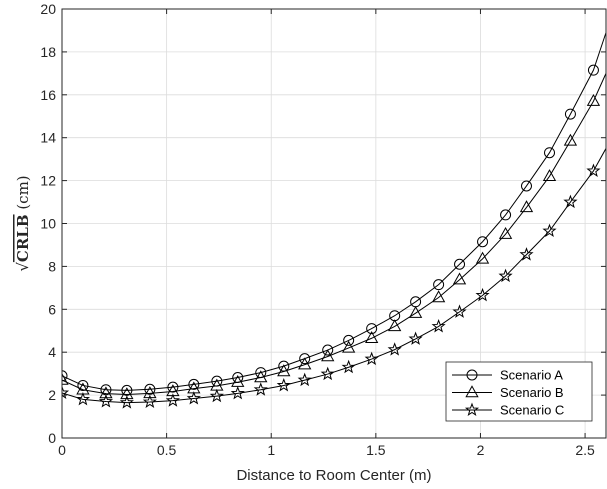  What do you see at coordinates (48, 181) in the screenshot?
I see `y-tick-label: 12` at bounding box center [48, 181].